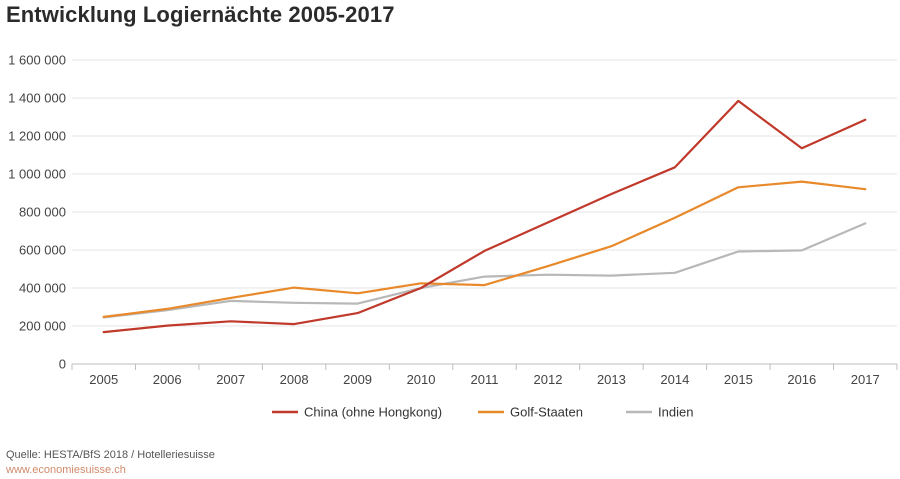 The height and width of the screenshot is (479, 900). I want to click on y-tick-label: 600 000, so click(42, 250).